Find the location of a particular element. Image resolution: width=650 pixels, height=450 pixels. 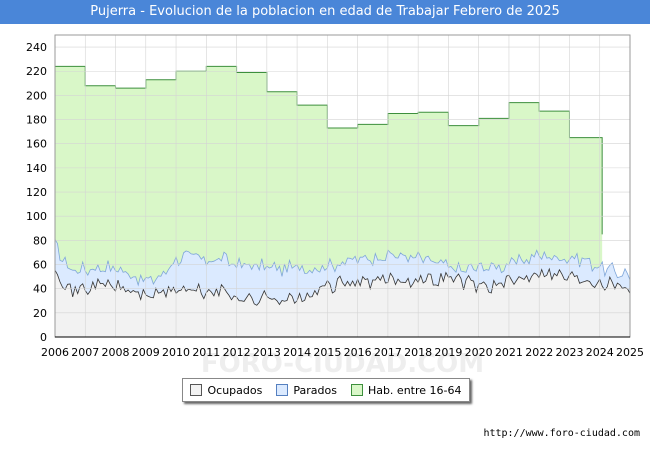

y-tick-label: 40 is located at coordinates (40, 289).